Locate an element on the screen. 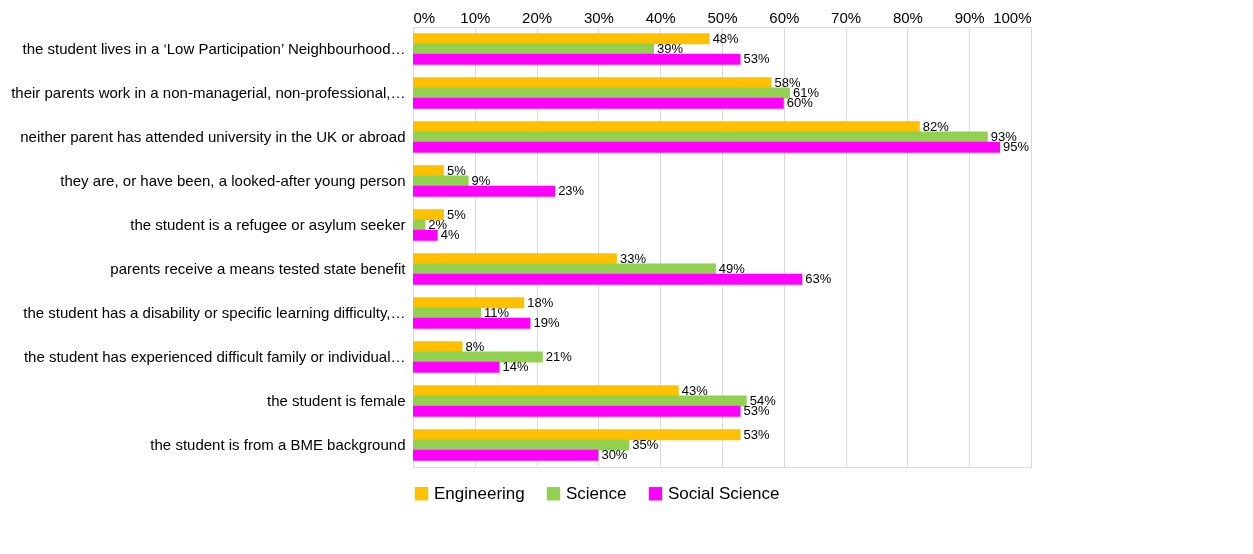  data-label: 33% is located at coordinates (633, 258).